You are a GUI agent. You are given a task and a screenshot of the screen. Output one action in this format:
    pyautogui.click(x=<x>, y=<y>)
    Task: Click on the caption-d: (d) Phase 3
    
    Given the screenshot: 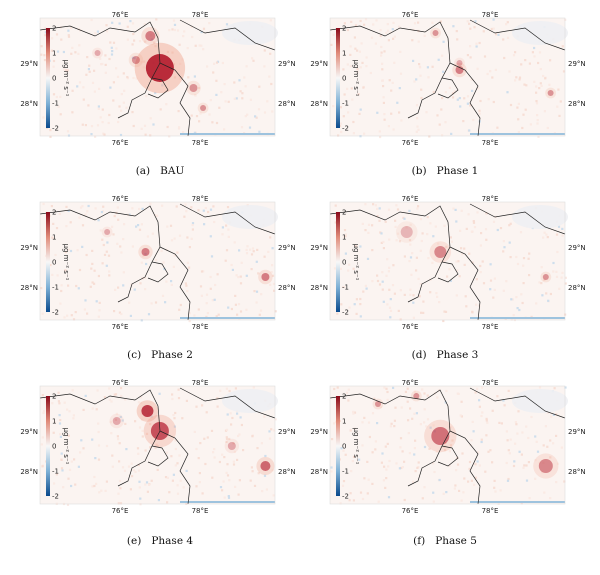 What is the action you would take?
    pyautogui.click(x=445, y=355)
    